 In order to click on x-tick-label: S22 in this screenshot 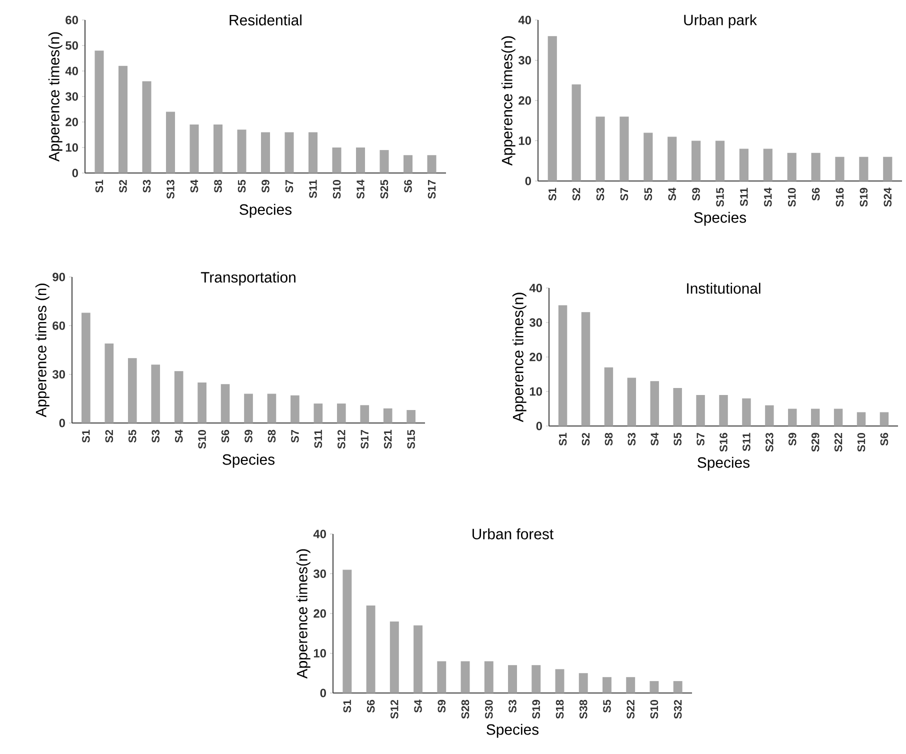, I will do `click(838, 442)`.